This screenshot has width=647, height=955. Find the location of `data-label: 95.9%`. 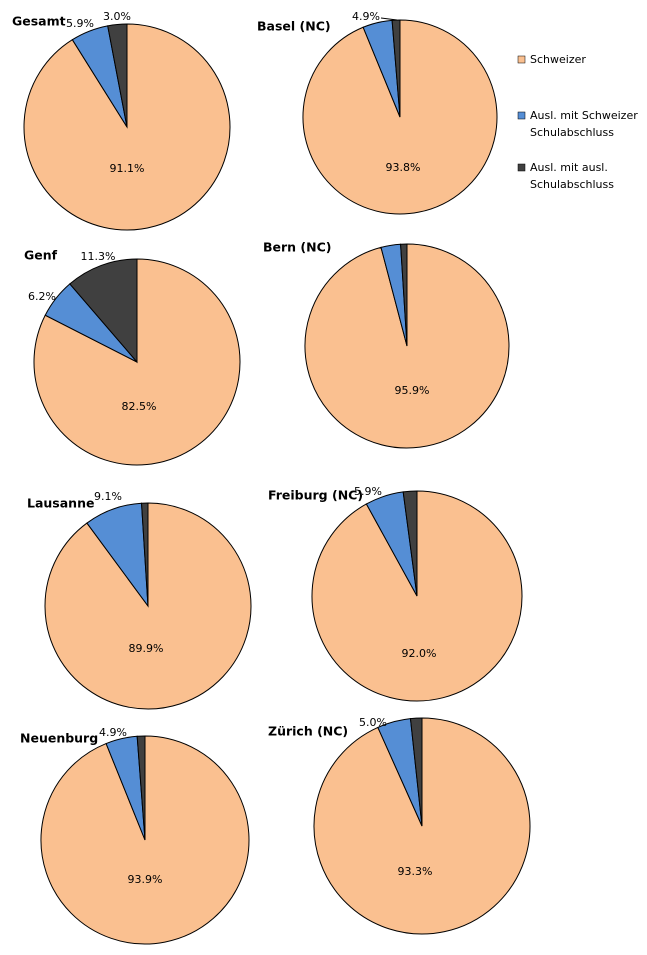

data-label: 95.9% is located at coordinates (412, 390).